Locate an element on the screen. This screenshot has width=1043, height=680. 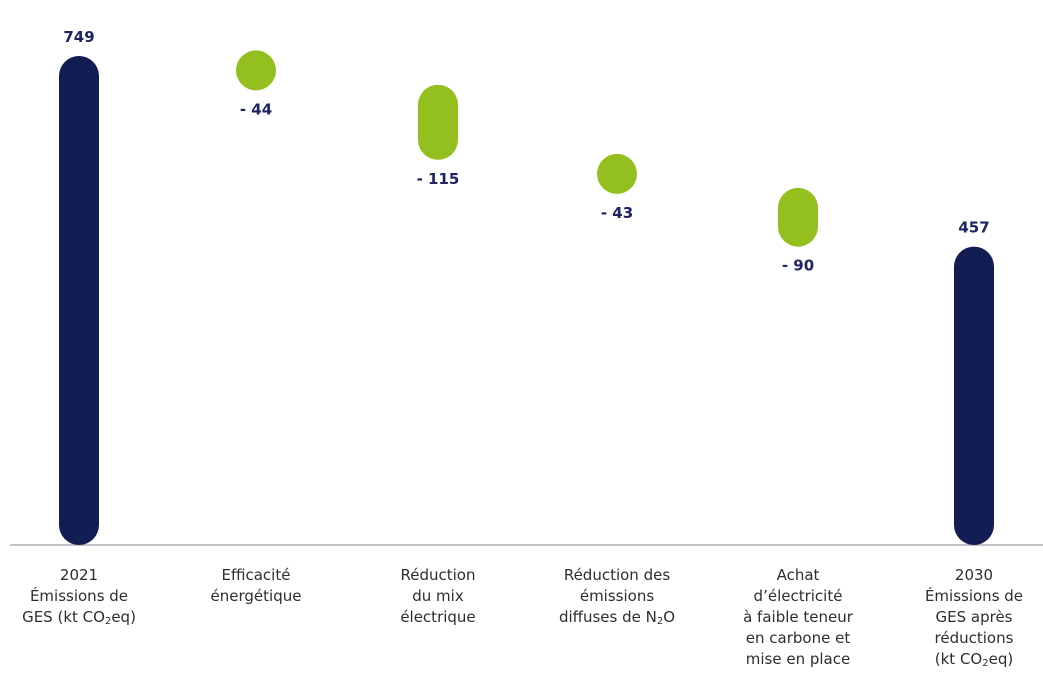
x-tick-label-line: GES (kt CO2eq) is located at coordinates (79, 617).